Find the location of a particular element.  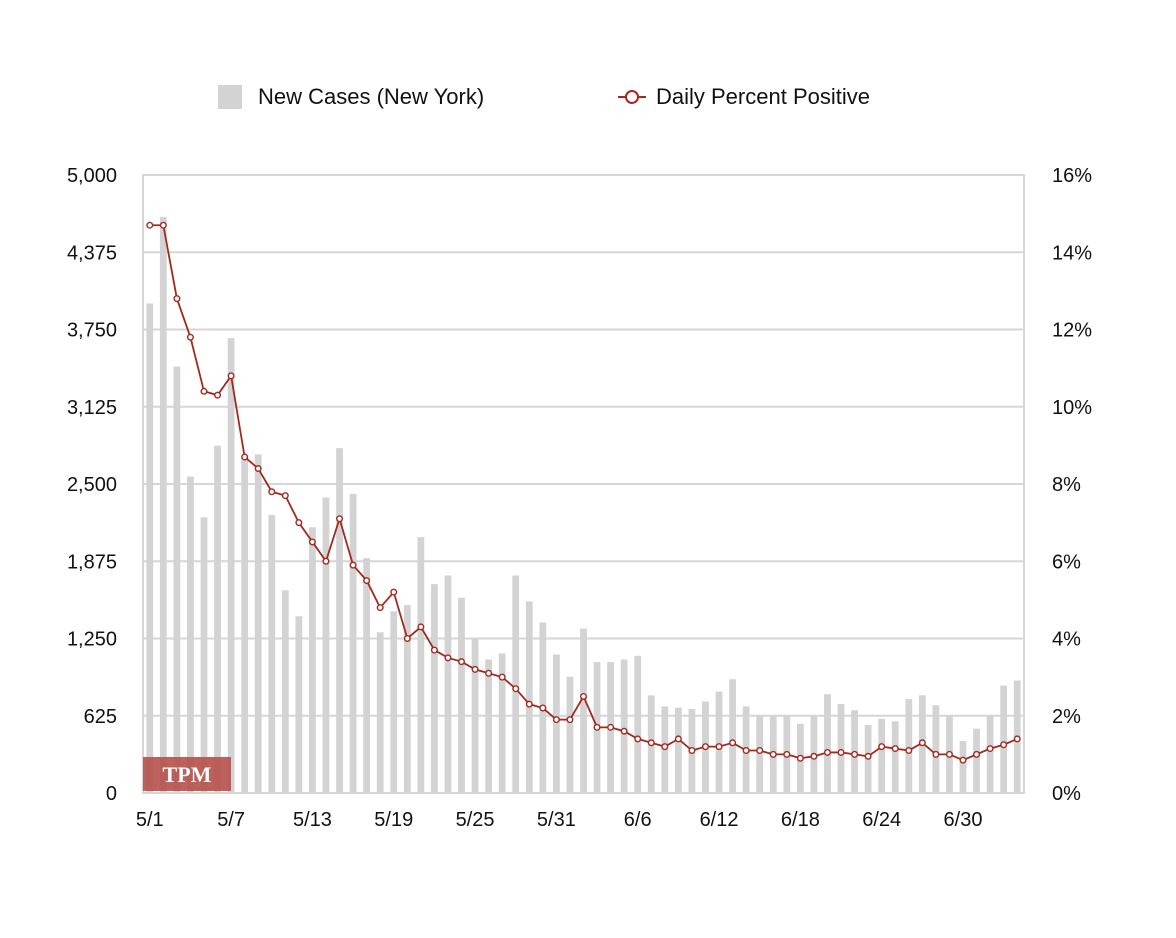

x-tick-label: 5/31 is located at coordinates (556, 820).